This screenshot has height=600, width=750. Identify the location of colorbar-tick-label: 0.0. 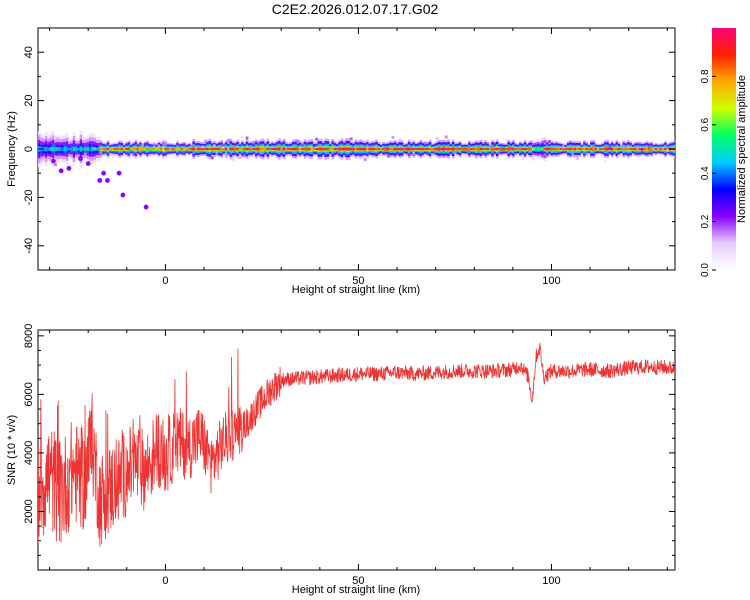
(705, 270).